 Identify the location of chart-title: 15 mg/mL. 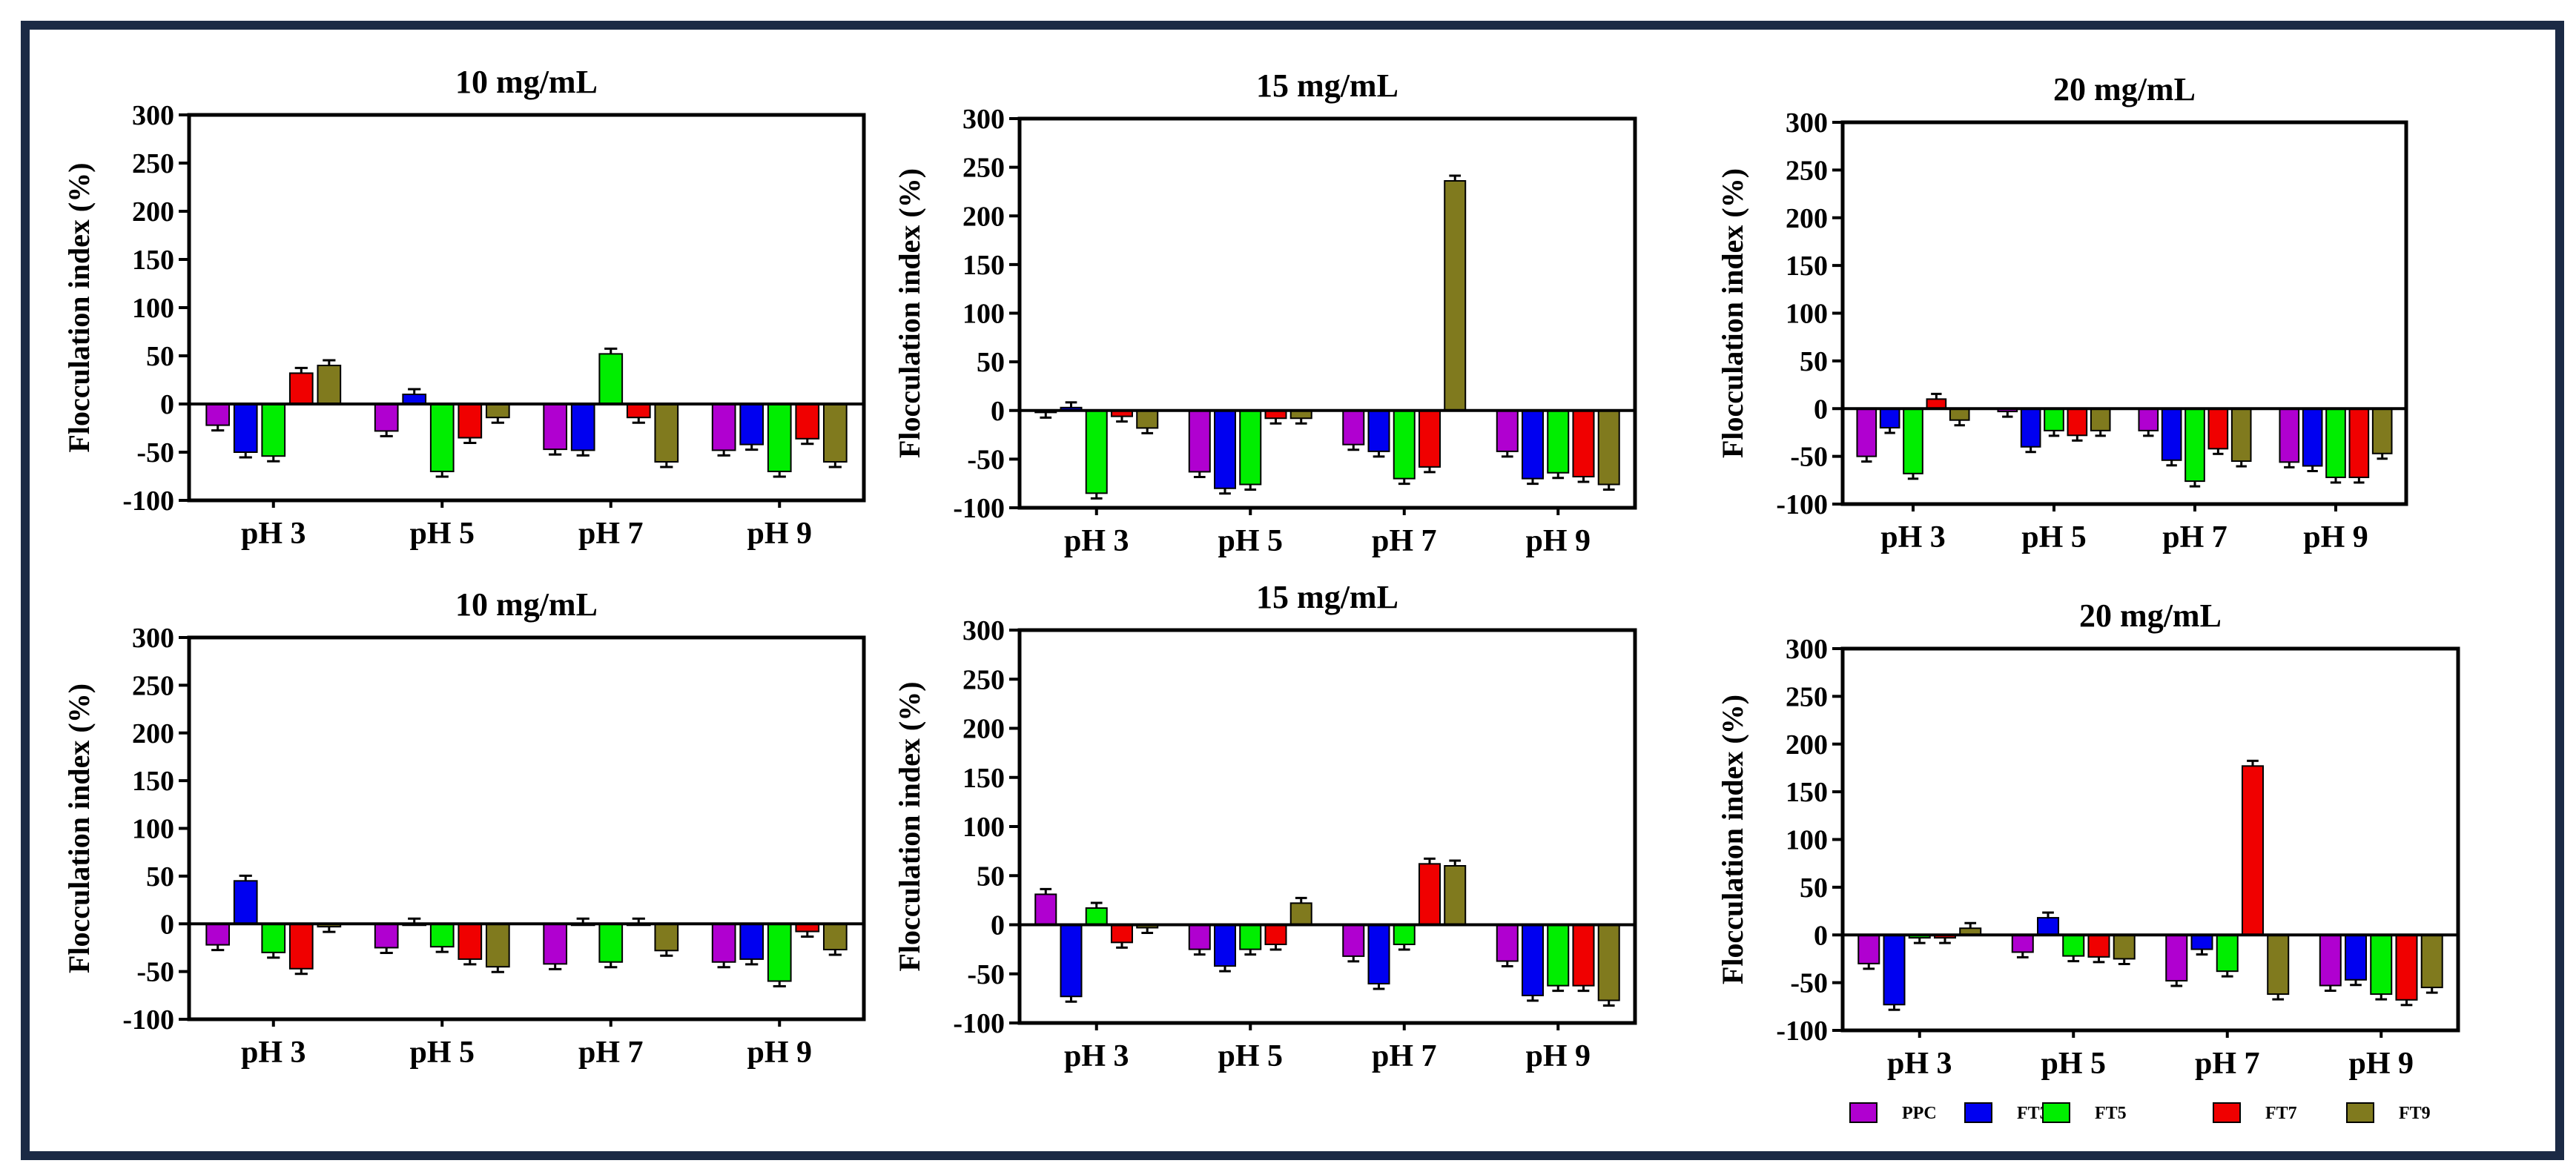
(1327, 597).